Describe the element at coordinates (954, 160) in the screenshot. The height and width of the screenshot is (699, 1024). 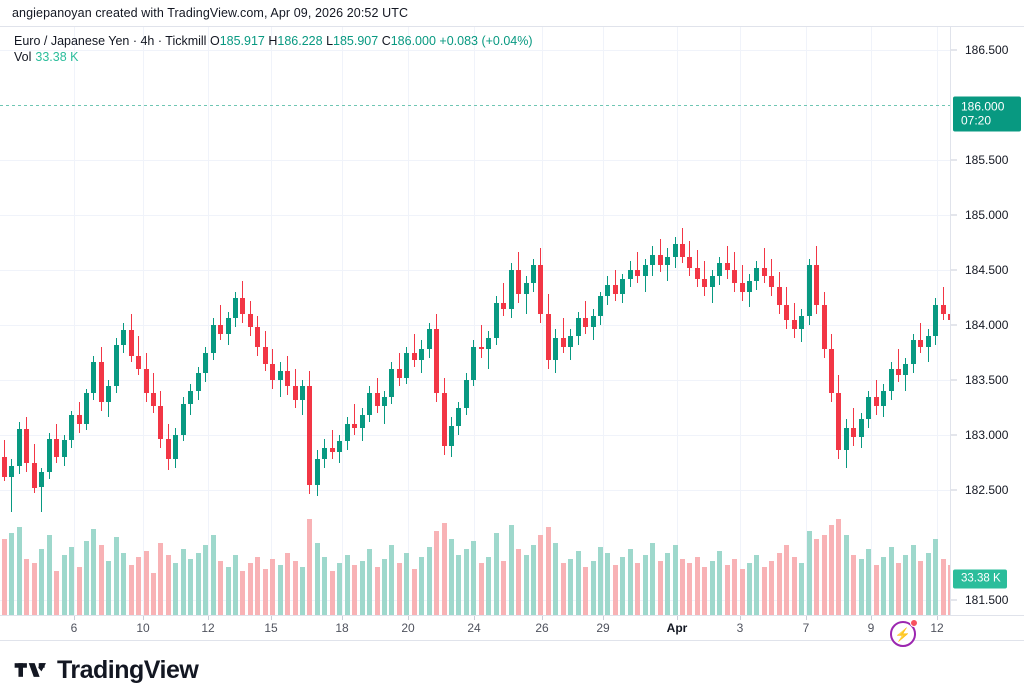
I see `price-tick-dash` at that location.